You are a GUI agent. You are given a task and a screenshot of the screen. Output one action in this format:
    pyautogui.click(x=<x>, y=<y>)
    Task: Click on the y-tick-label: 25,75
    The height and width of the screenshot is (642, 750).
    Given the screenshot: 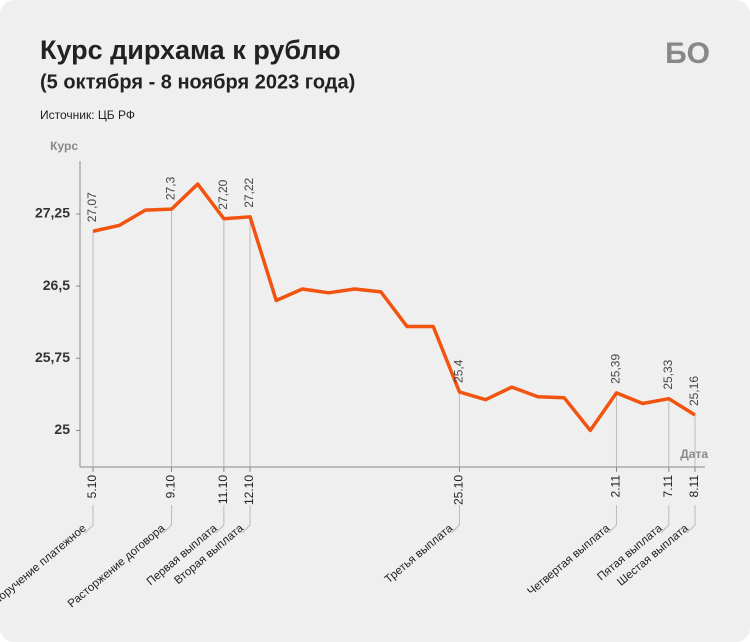 What is the action you would take?
    pyautogui.click(x=52, y=357)
    